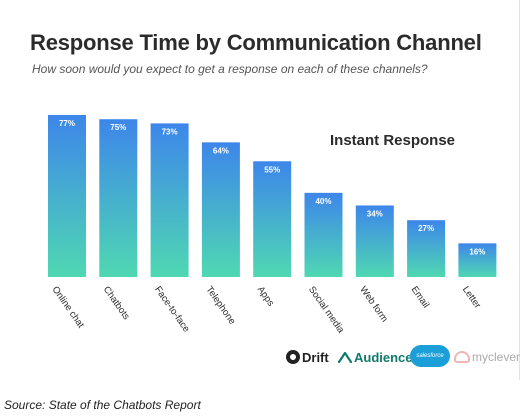 The height and width of the screenshot is (420, 524). I want to click on myclever-logo: myclever, so click(487, 357).